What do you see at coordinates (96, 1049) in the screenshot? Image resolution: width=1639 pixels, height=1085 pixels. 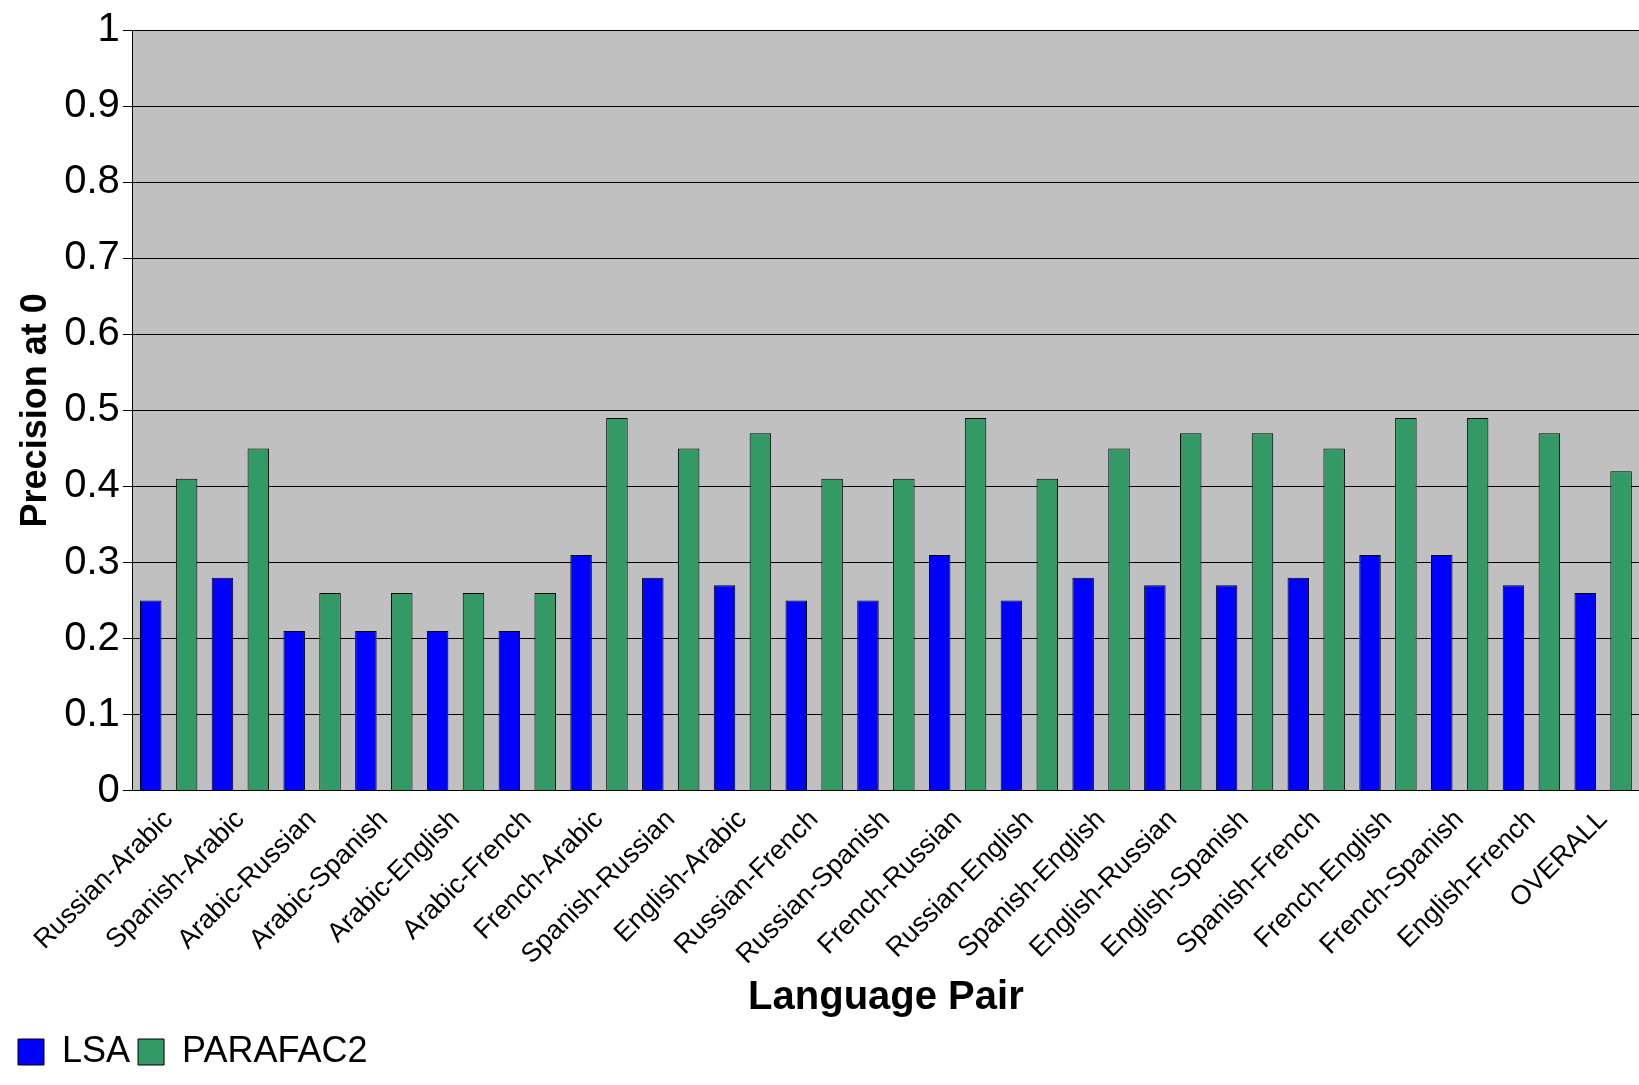 I see `legend-label: LSA` at bounding box center [96, 1049].